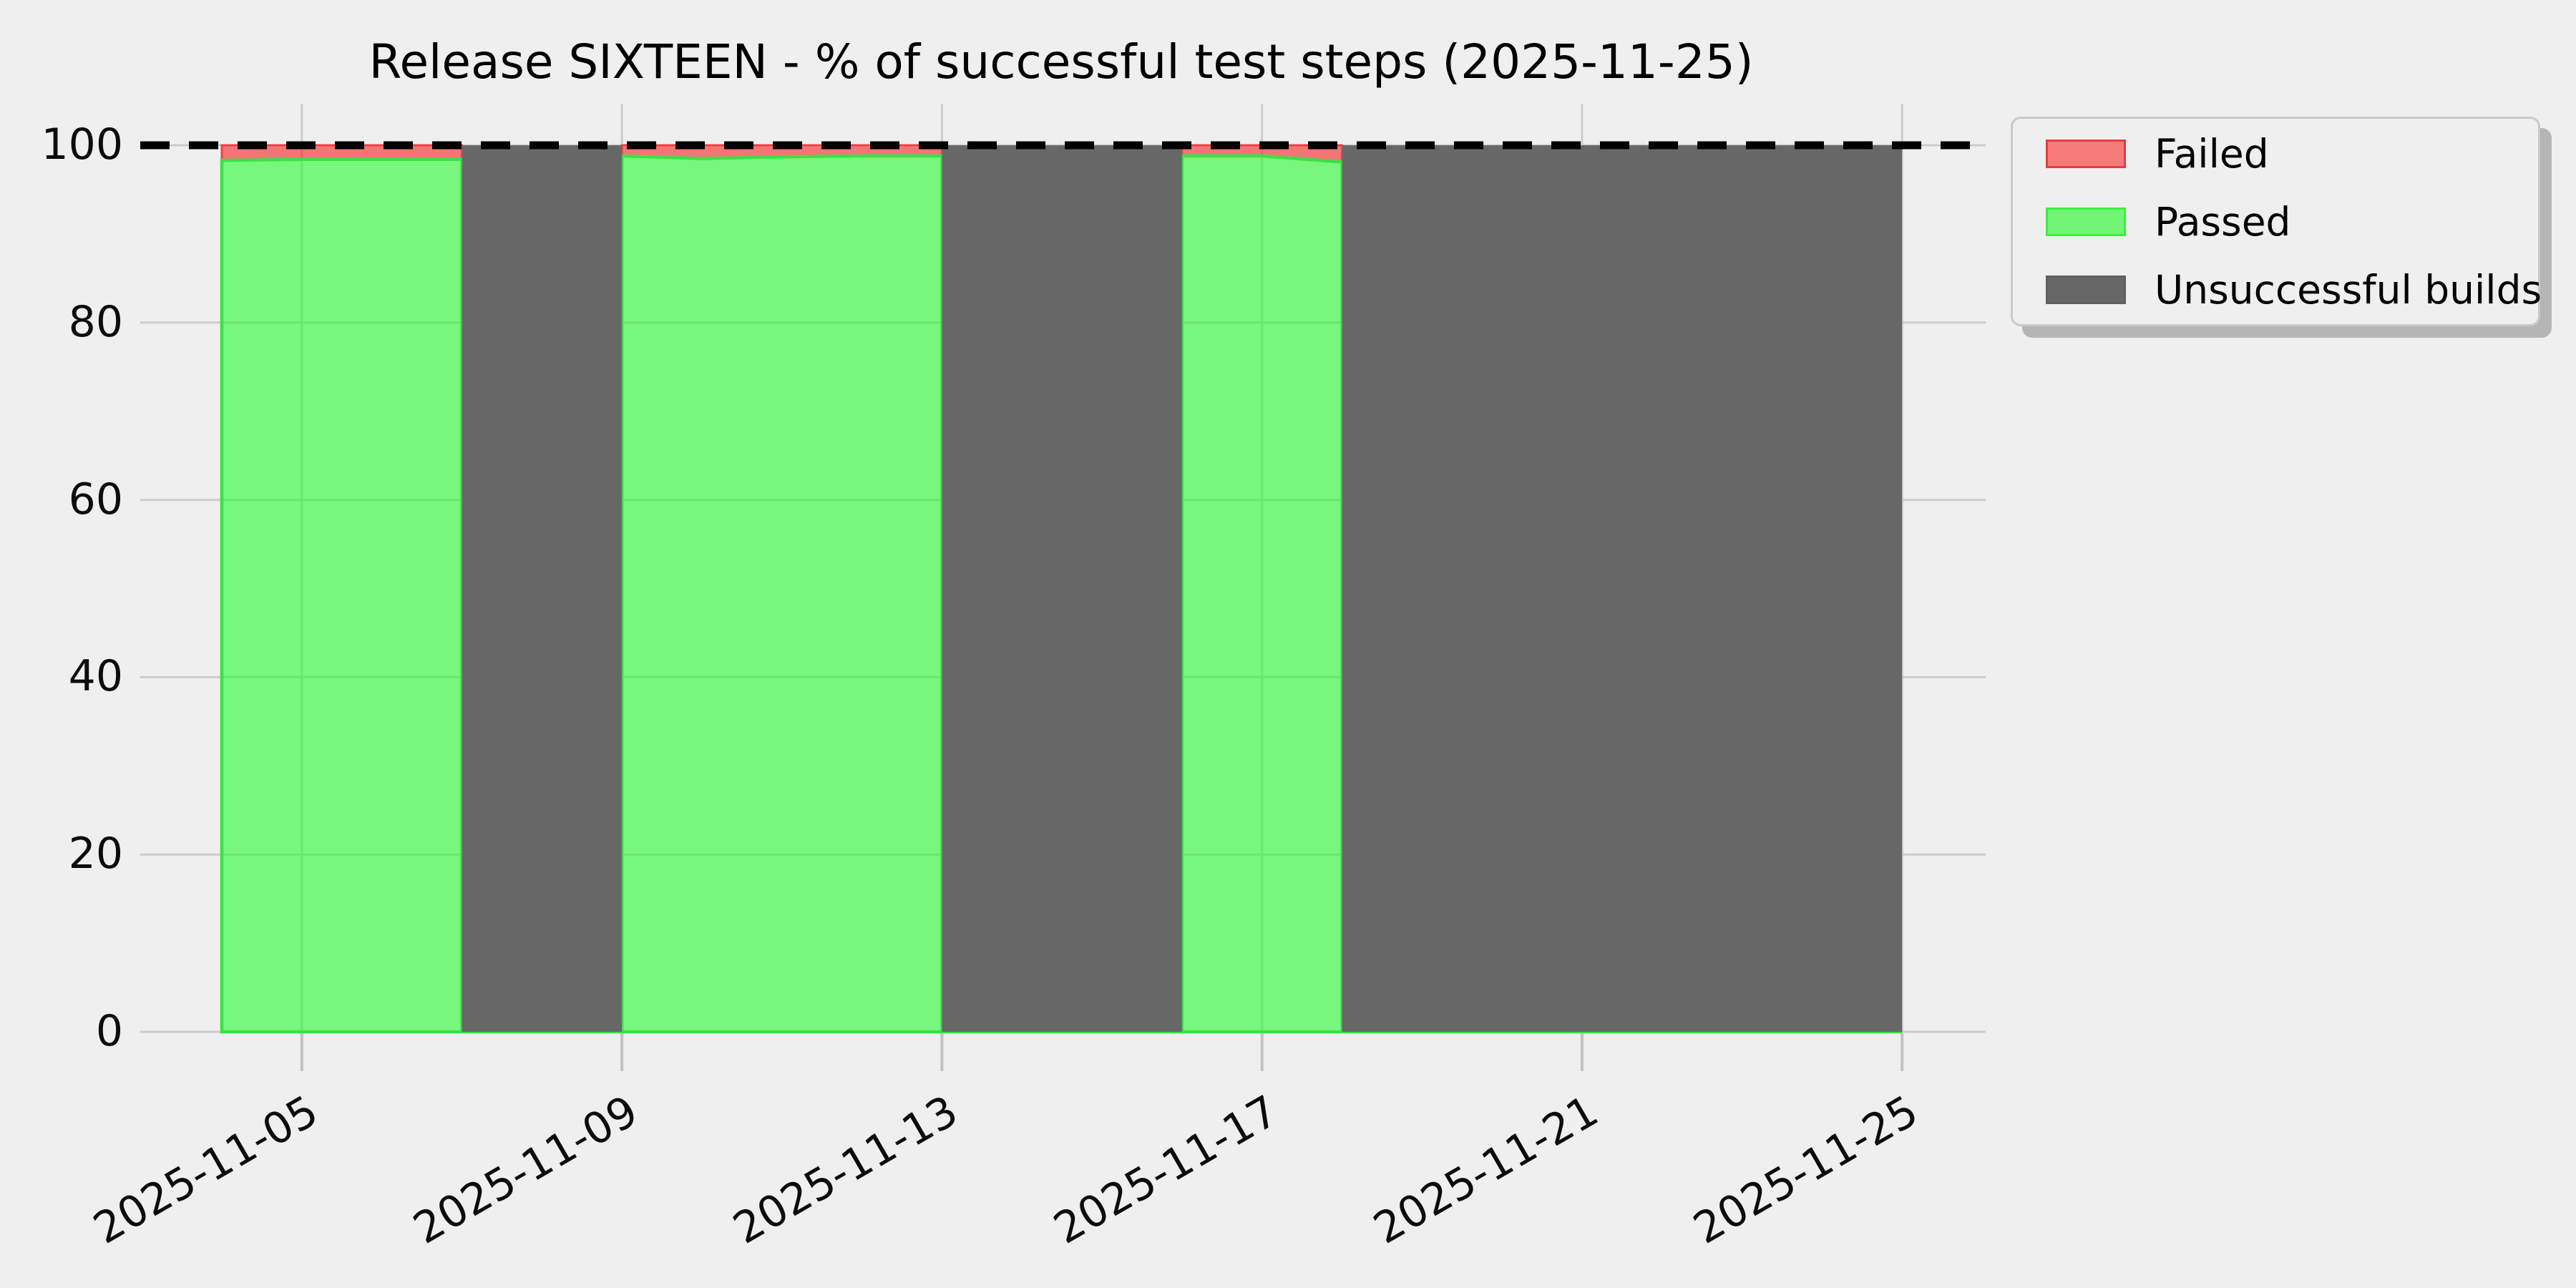 The height and width of the screenshot is (1288, 2576). Describe the element at coordinates (2292, 222) in the screenshot. I see `legend-item-passed: Passed` at that location.